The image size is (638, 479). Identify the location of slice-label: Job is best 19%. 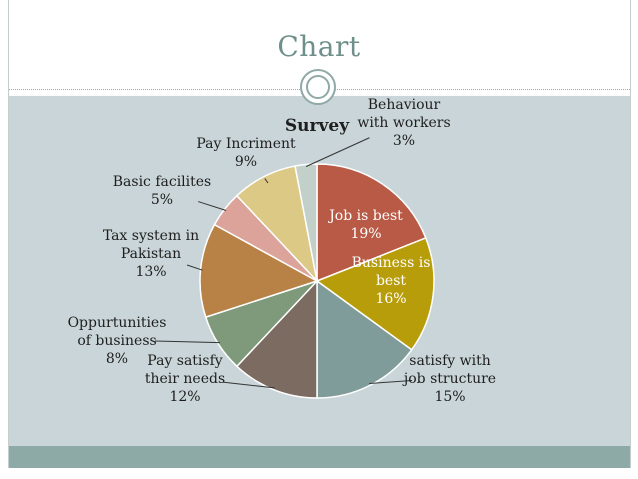
(365, 225).